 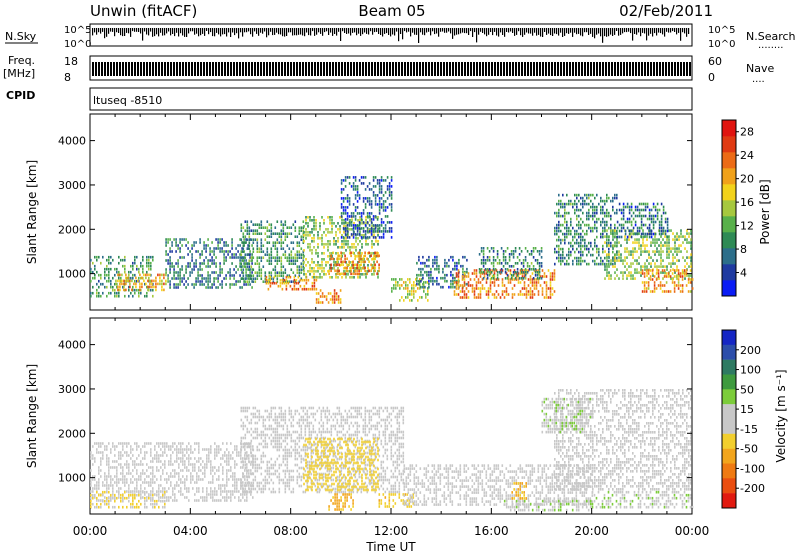 What do you see at coordinates (391, 35) in the screenshot?
I see `noise-panel-frame` at bounding box center [391, 35].